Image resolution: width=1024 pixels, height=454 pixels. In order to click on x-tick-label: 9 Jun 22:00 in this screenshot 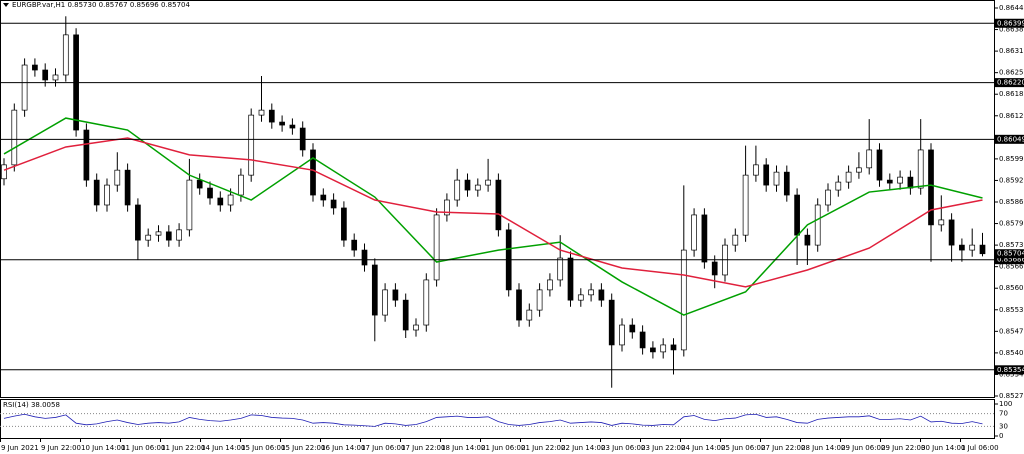, I will do `click(61, 448)`.